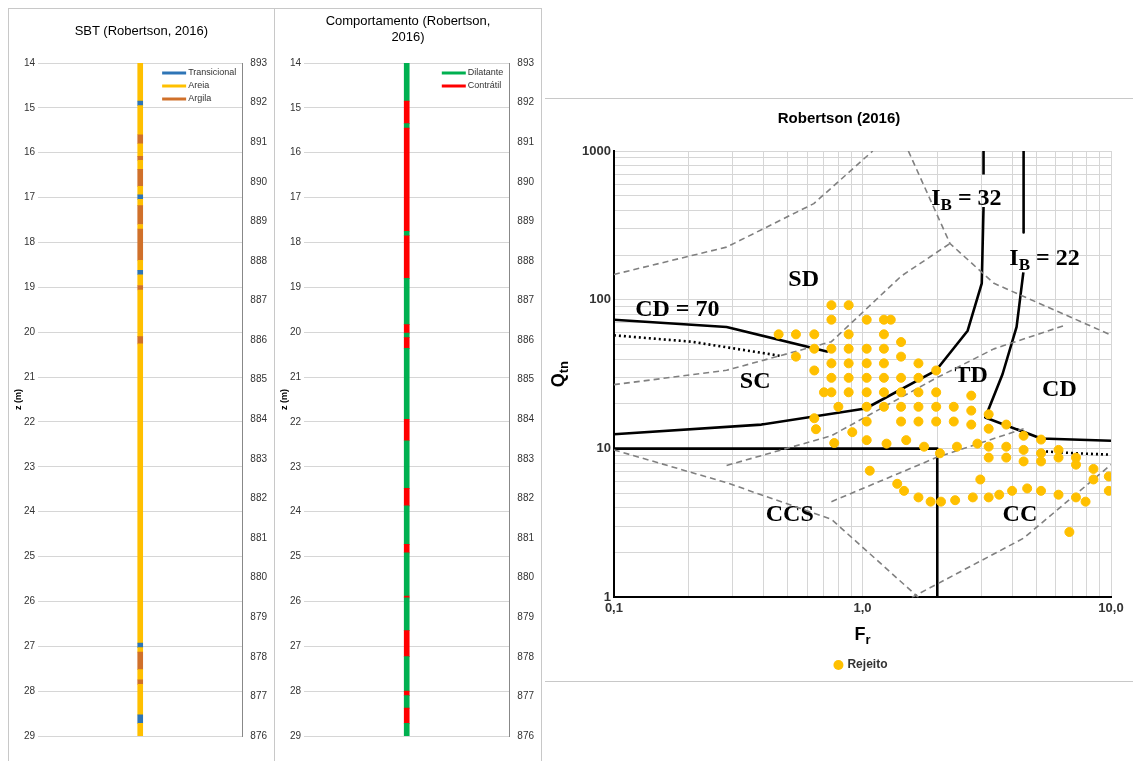 This screenshot has width=1133, height=761. Describe the element at coordinates (526, 221) in the screenshot. I see `y2-tick-label: 889` at that location.